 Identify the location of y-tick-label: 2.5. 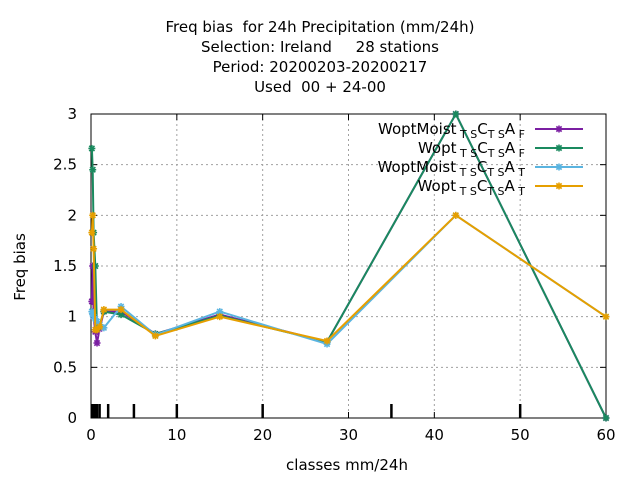
(65, 165).